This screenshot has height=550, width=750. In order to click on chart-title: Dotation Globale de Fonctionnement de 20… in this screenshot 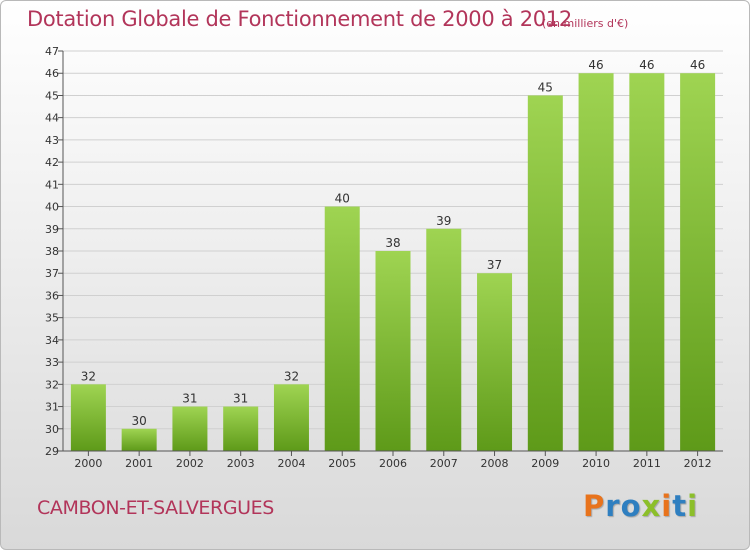, I will do `click(299, 19)`.